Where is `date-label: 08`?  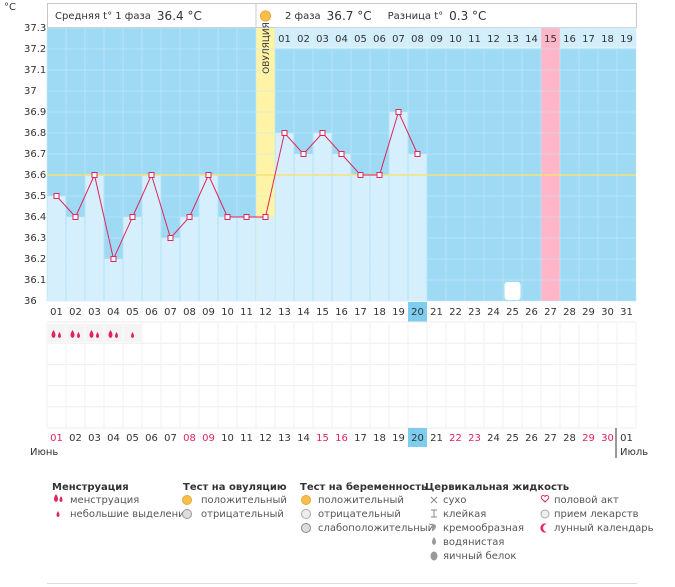 date-label: 08 is located at coordinates (189, 438).